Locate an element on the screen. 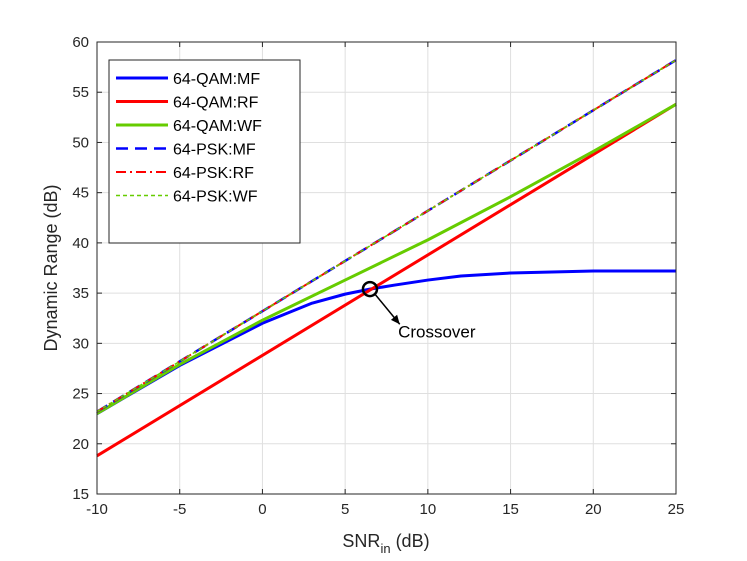 This screenshot has height=561, width=747. y-tick-label: 40 is located at coordinates (80, 243).